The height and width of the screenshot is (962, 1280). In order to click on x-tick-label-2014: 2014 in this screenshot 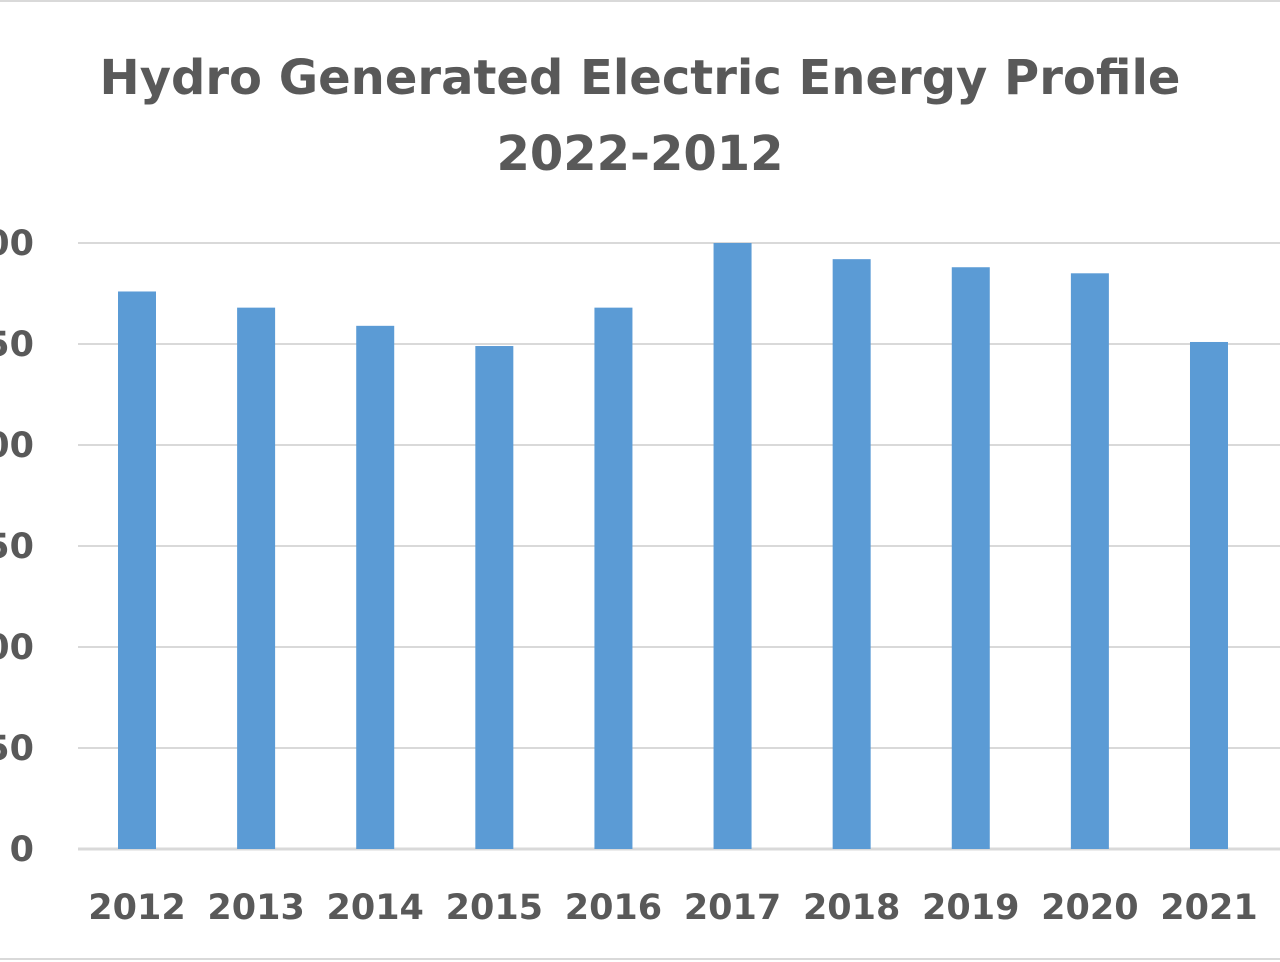, I will do `click(375, 908)`.